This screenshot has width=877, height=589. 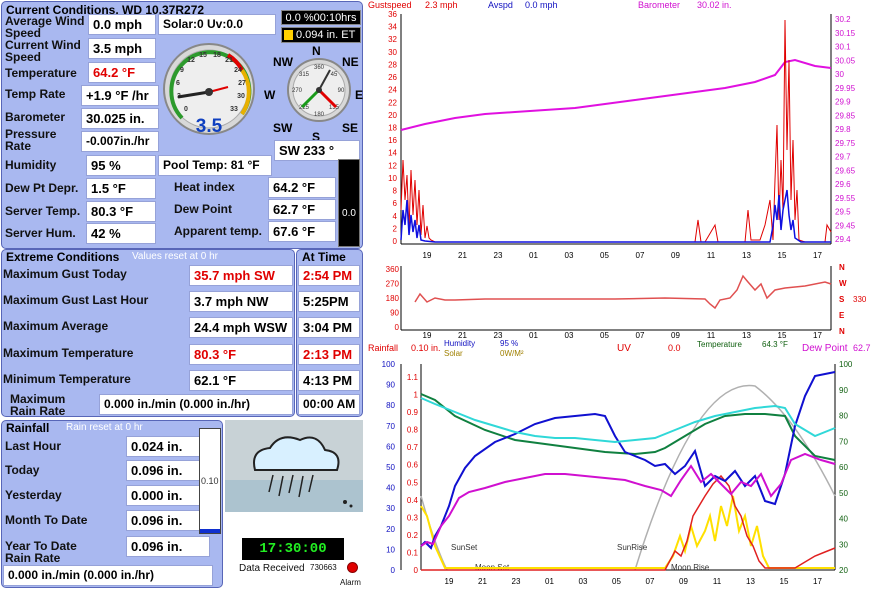 I want to click on axis-tick-label: 24, so click(x=392, y=90).